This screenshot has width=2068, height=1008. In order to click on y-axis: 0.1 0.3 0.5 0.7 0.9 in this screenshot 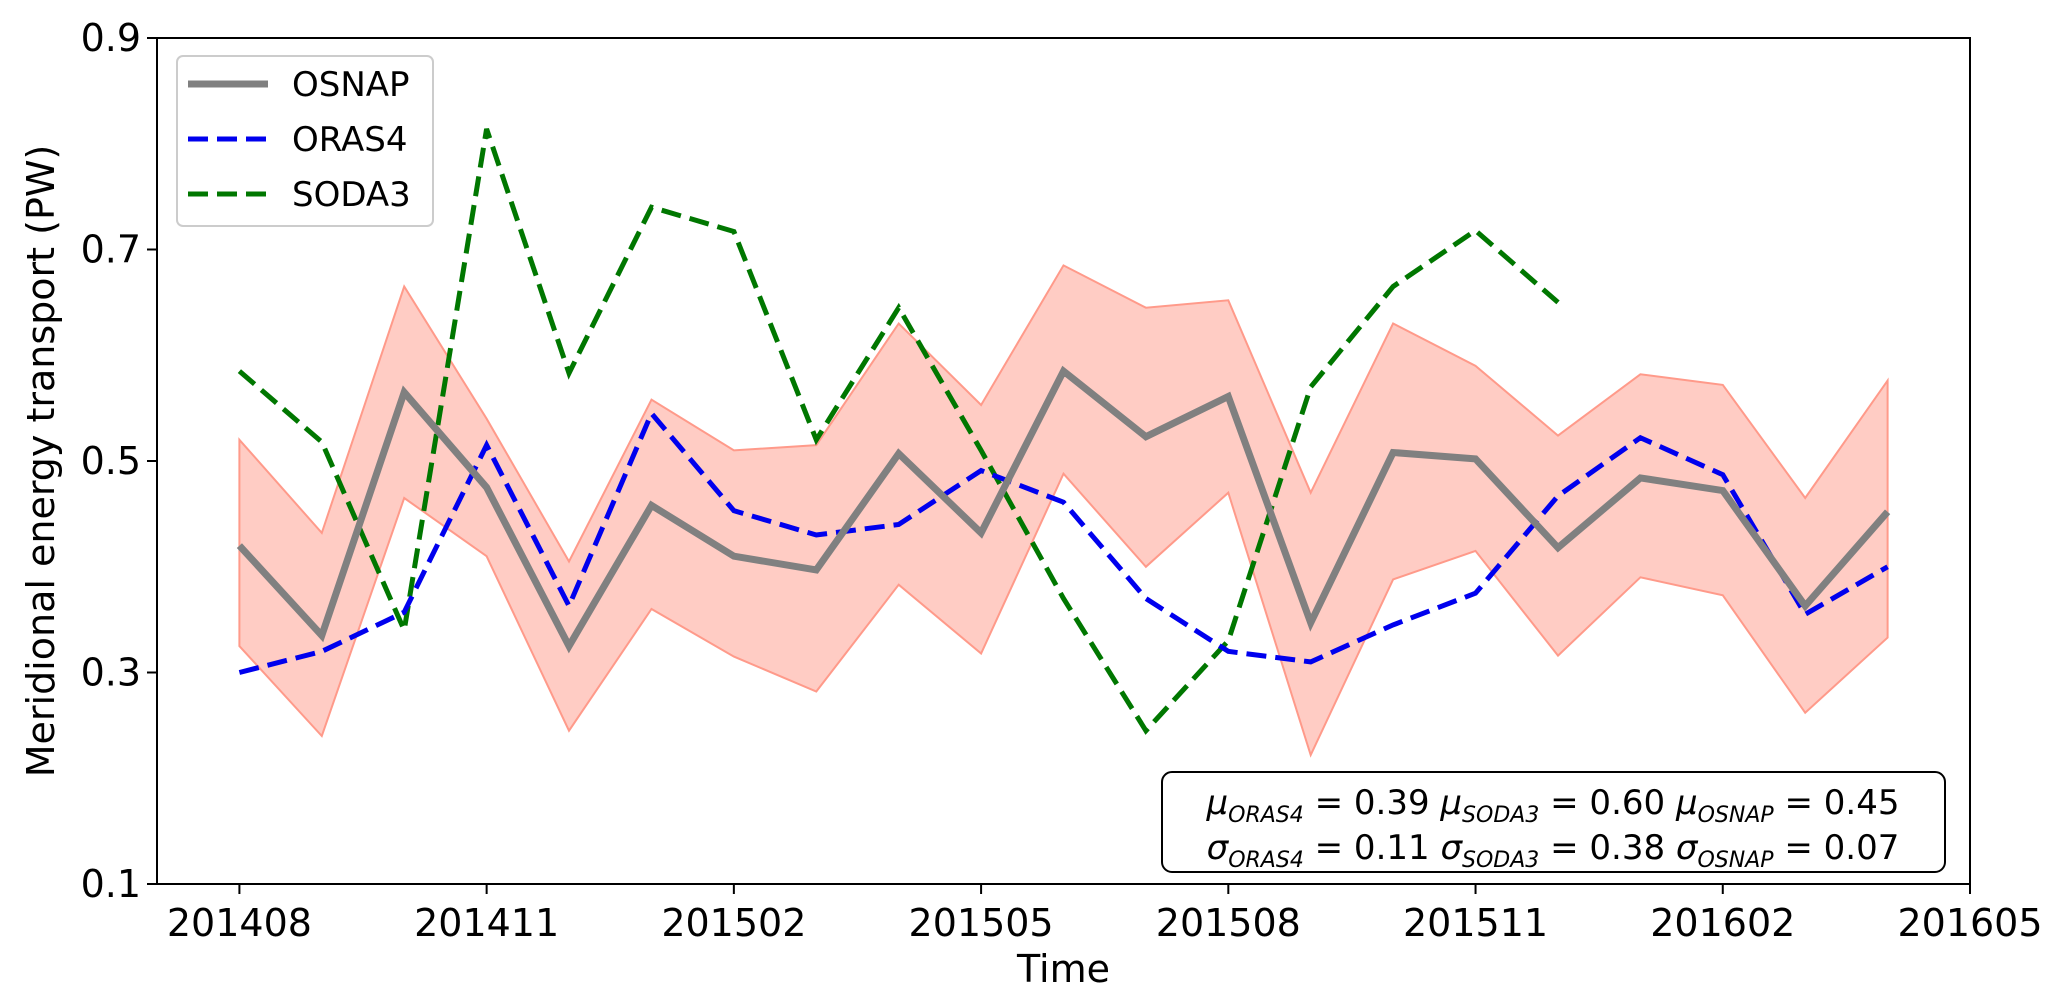, I will do `click(119, 461)`.